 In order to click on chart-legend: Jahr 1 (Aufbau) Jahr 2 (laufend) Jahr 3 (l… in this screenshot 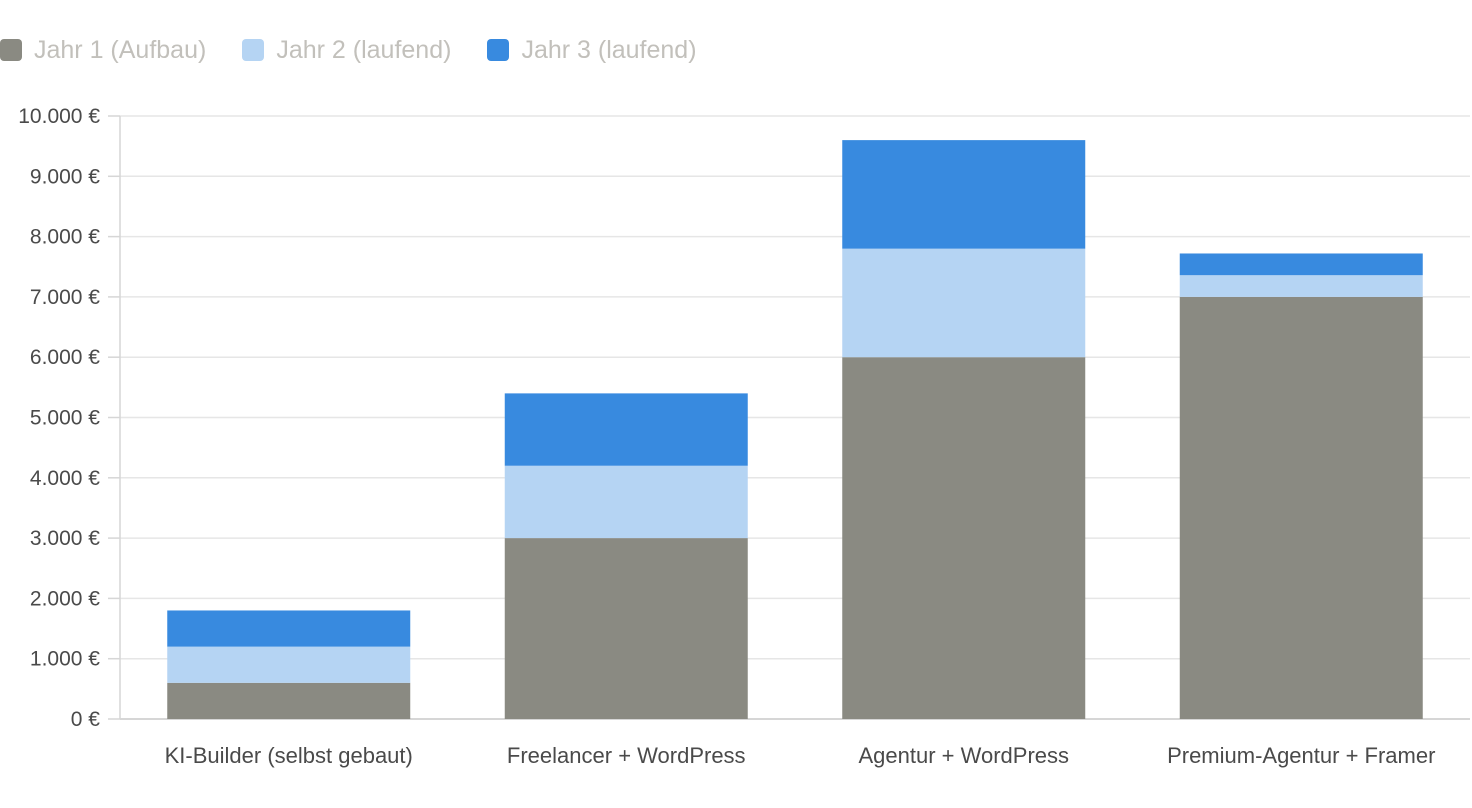, I will do `click(366, 50)`.